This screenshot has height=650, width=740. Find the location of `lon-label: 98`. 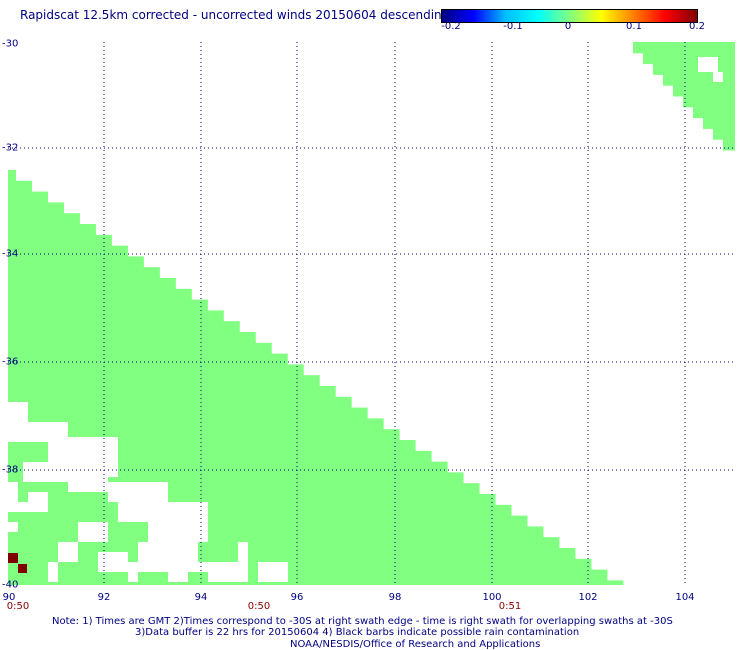

lon-label: 98 is located at coordinates (395, 597).